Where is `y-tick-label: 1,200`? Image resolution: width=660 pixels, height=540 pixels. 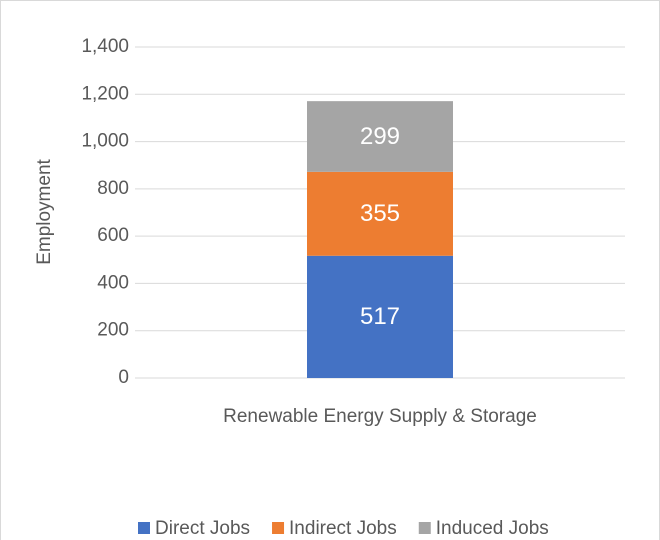
y-tick-label: 1,200 is located at coordinates (105, 93).